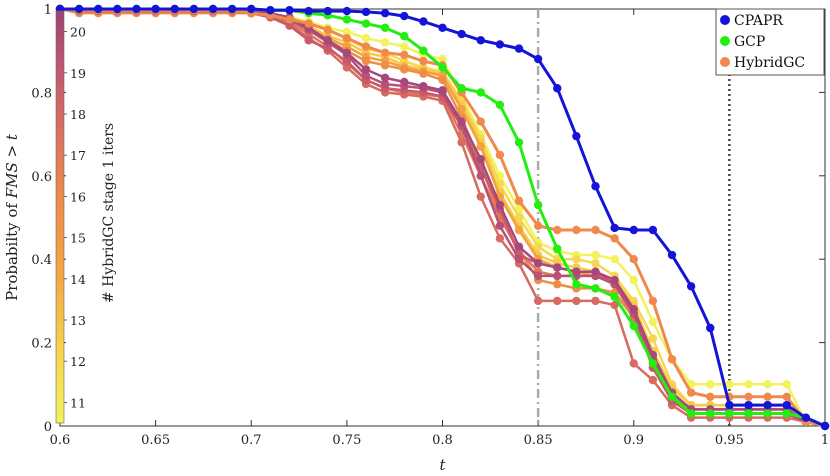  I want to click on legend-item-hybridgc: HybridGC, so click(762, 63).